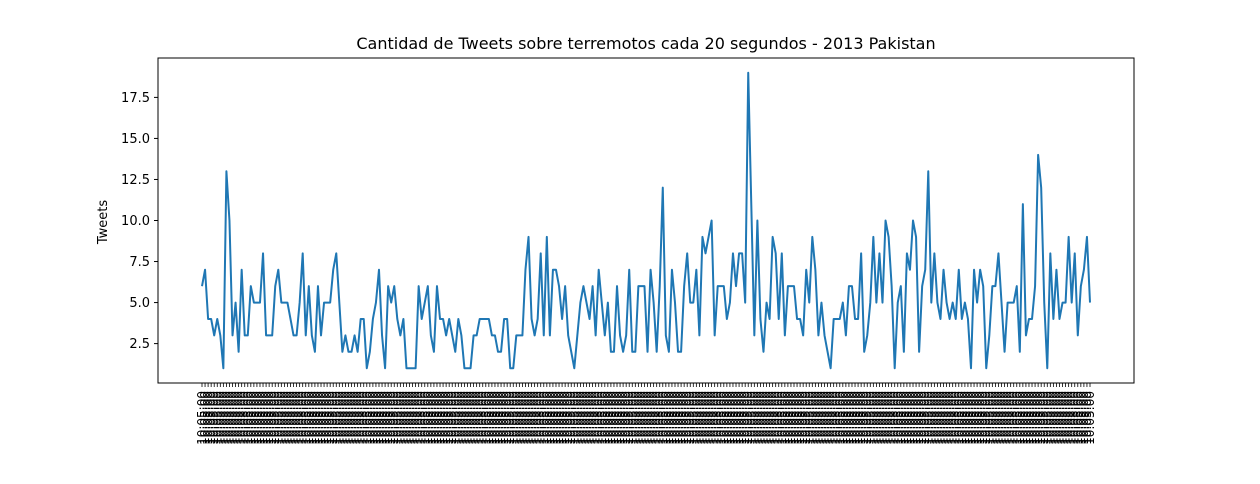 This screenshot has height=484, width=1260. I want to click on y-tick-label: 5.0, so click(139, 303).